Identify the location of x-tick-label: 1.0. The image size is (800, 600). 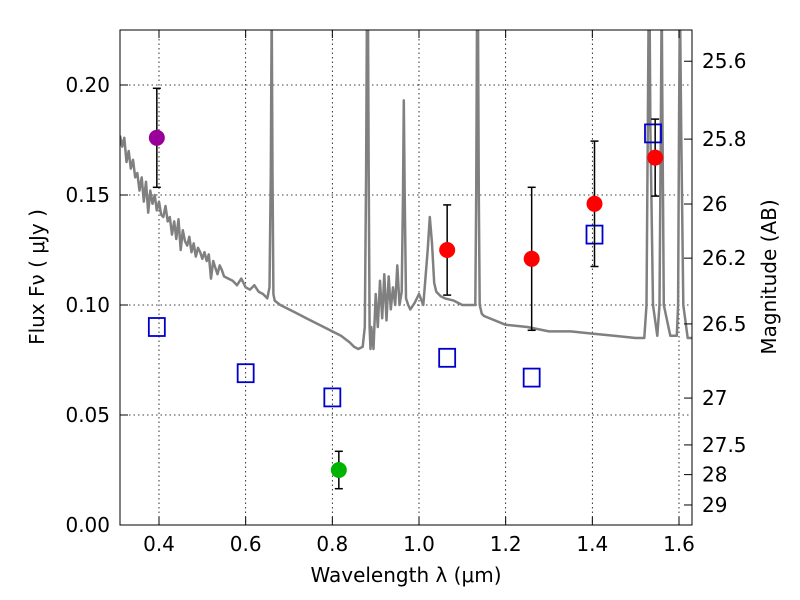
(419, 544).